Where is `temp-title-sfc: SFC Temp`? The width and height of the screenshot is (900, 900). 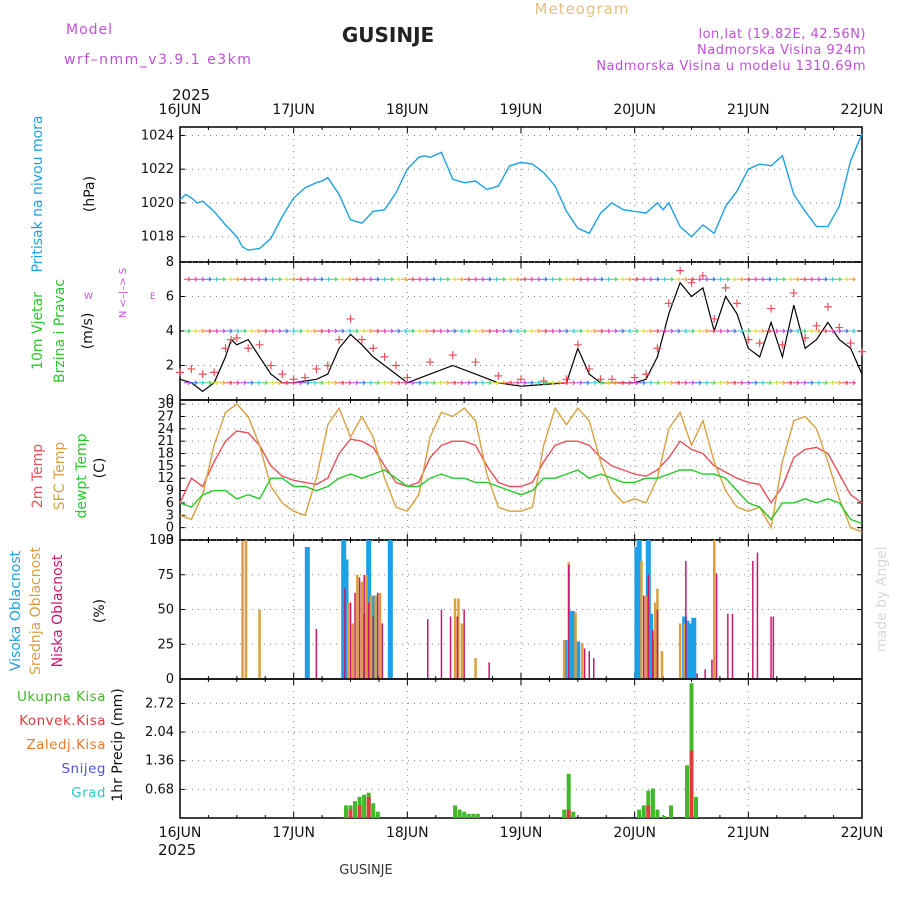
temp-title-sfc: SFC Temp is located at coordinates (60, 476).